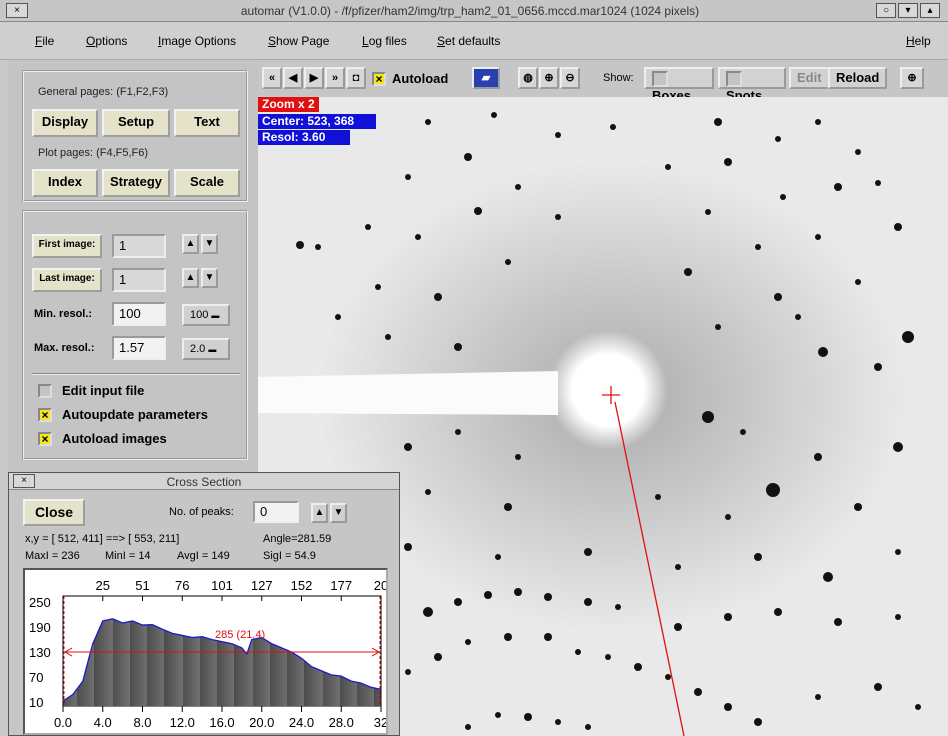 This screenshot has height=736, width=948. What do you see at coordinates (209, 244) in the screenshot?
I see `first-image-down-button: ▼` at bounding box center [209, 244].